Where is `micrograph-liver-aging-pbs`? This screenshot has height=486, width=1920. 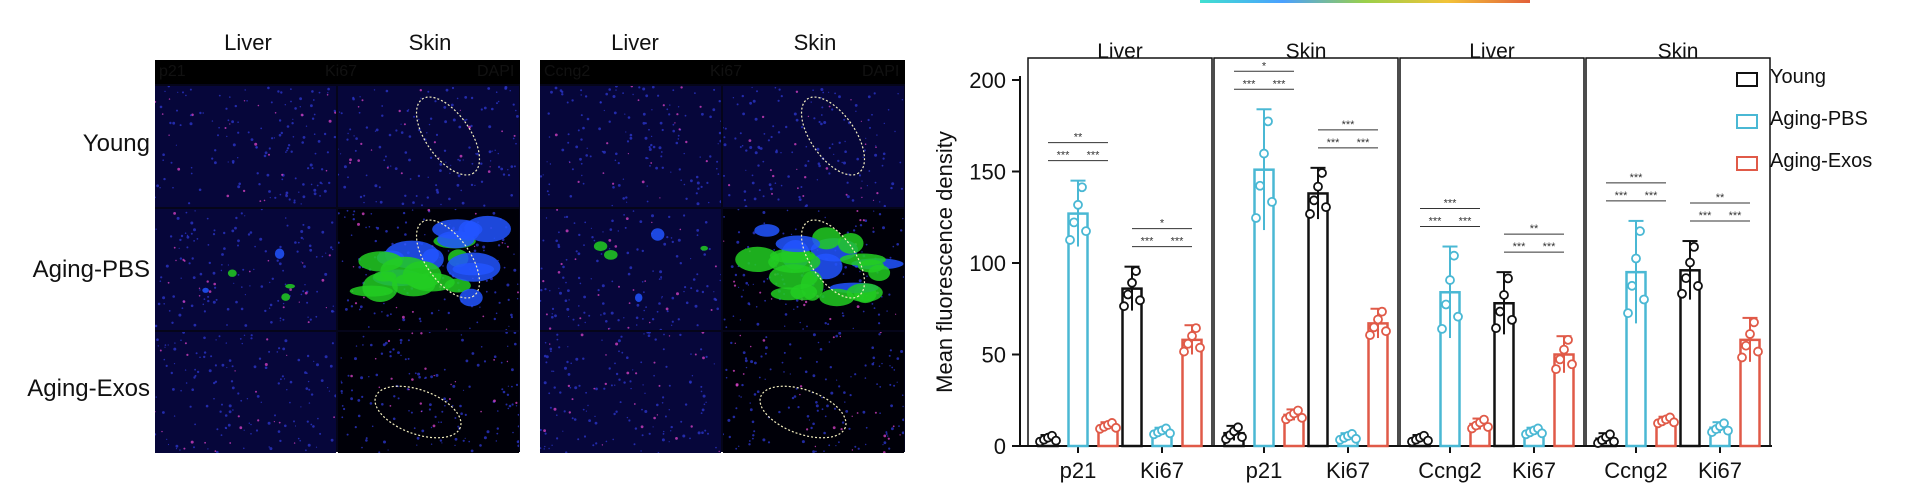 micrograph-liver-aging-pbs is located at coordinates (245, 269).